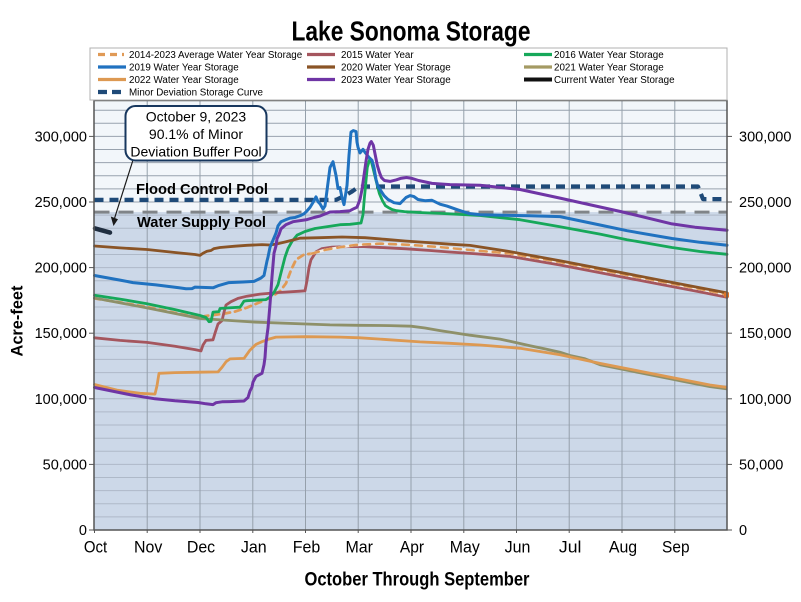  Describe the element at coordinates (196, 93) in the screenshot. I see `svg-text: Minor Deviation Storage Curve` at that location.